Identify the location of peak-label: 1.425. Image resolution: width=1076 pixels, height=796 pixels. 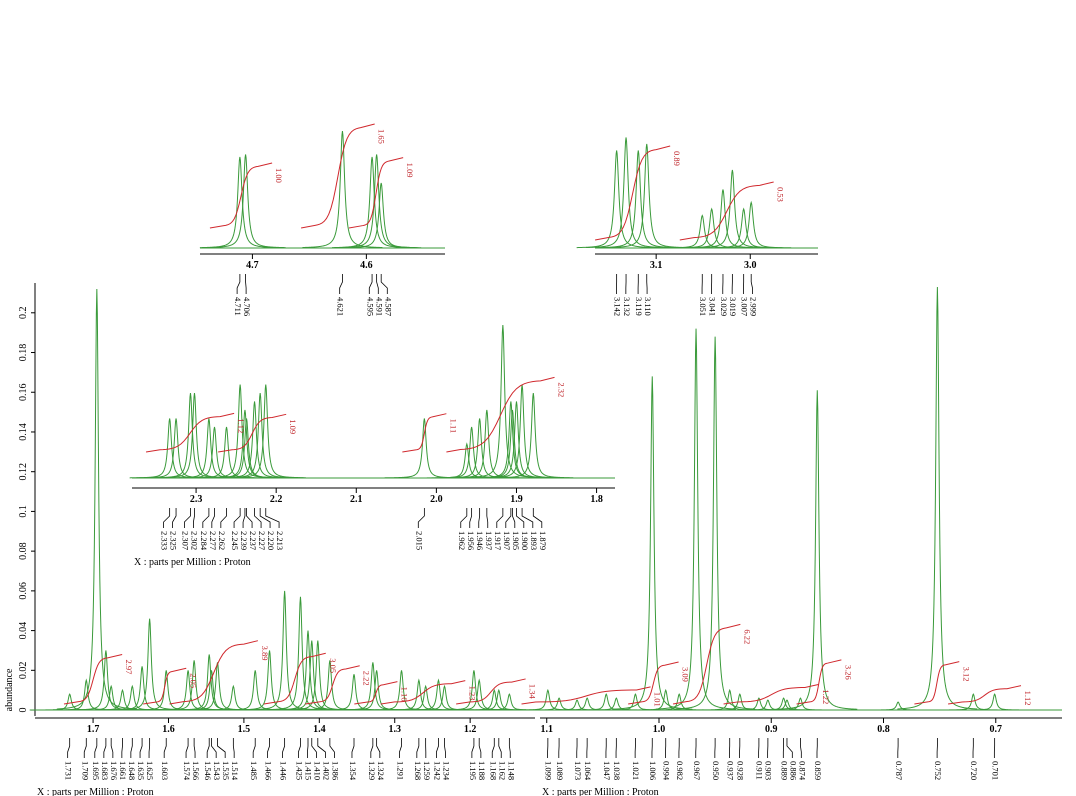
(299, 770).